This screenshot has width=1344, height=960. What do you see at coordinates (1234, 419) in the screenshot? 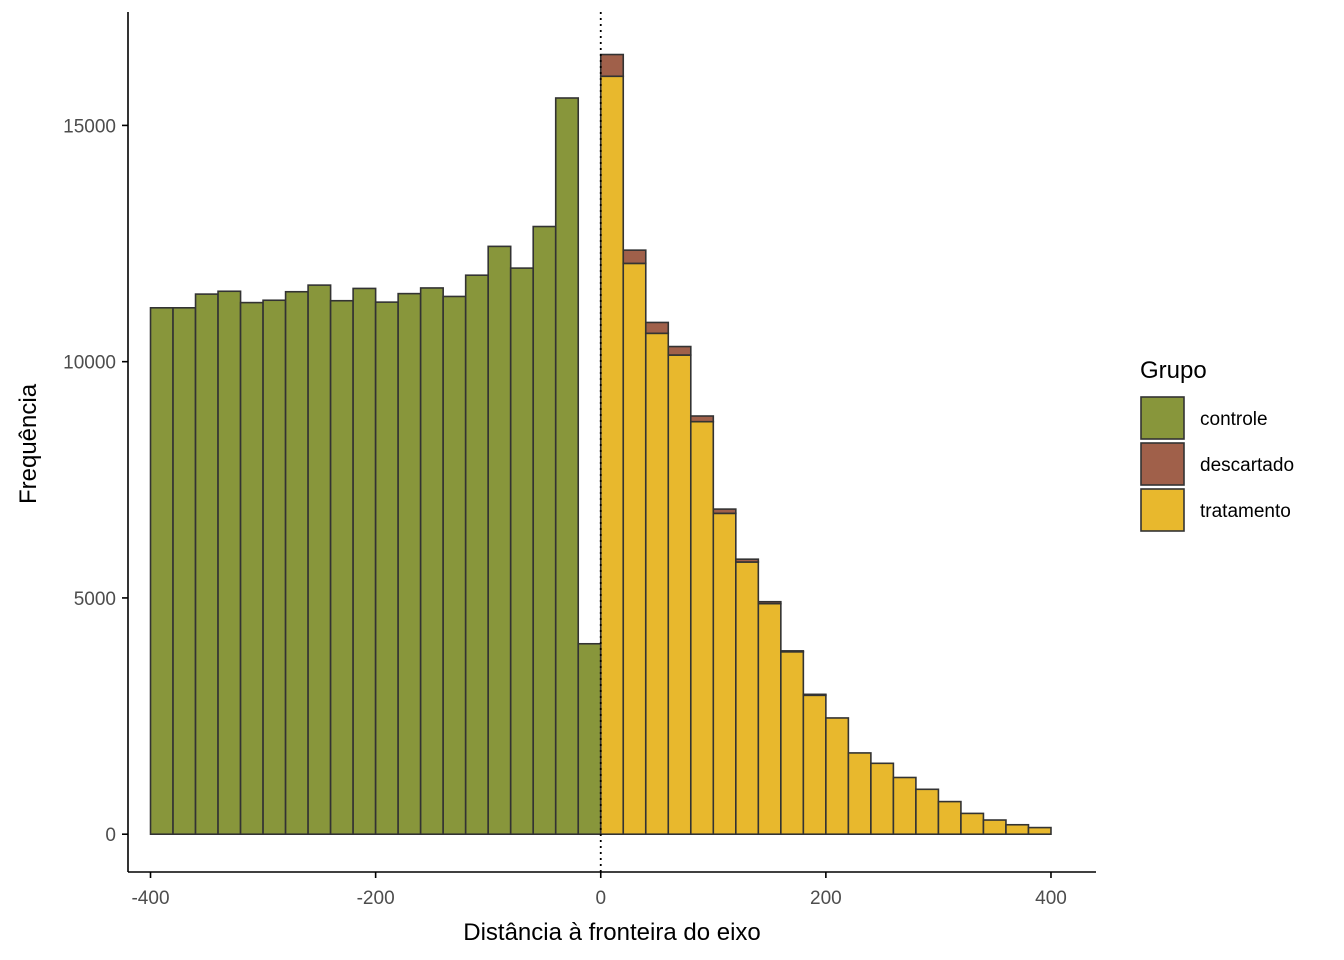
I see `legend-label-controle: controle` at bounding box center [1234, 419].